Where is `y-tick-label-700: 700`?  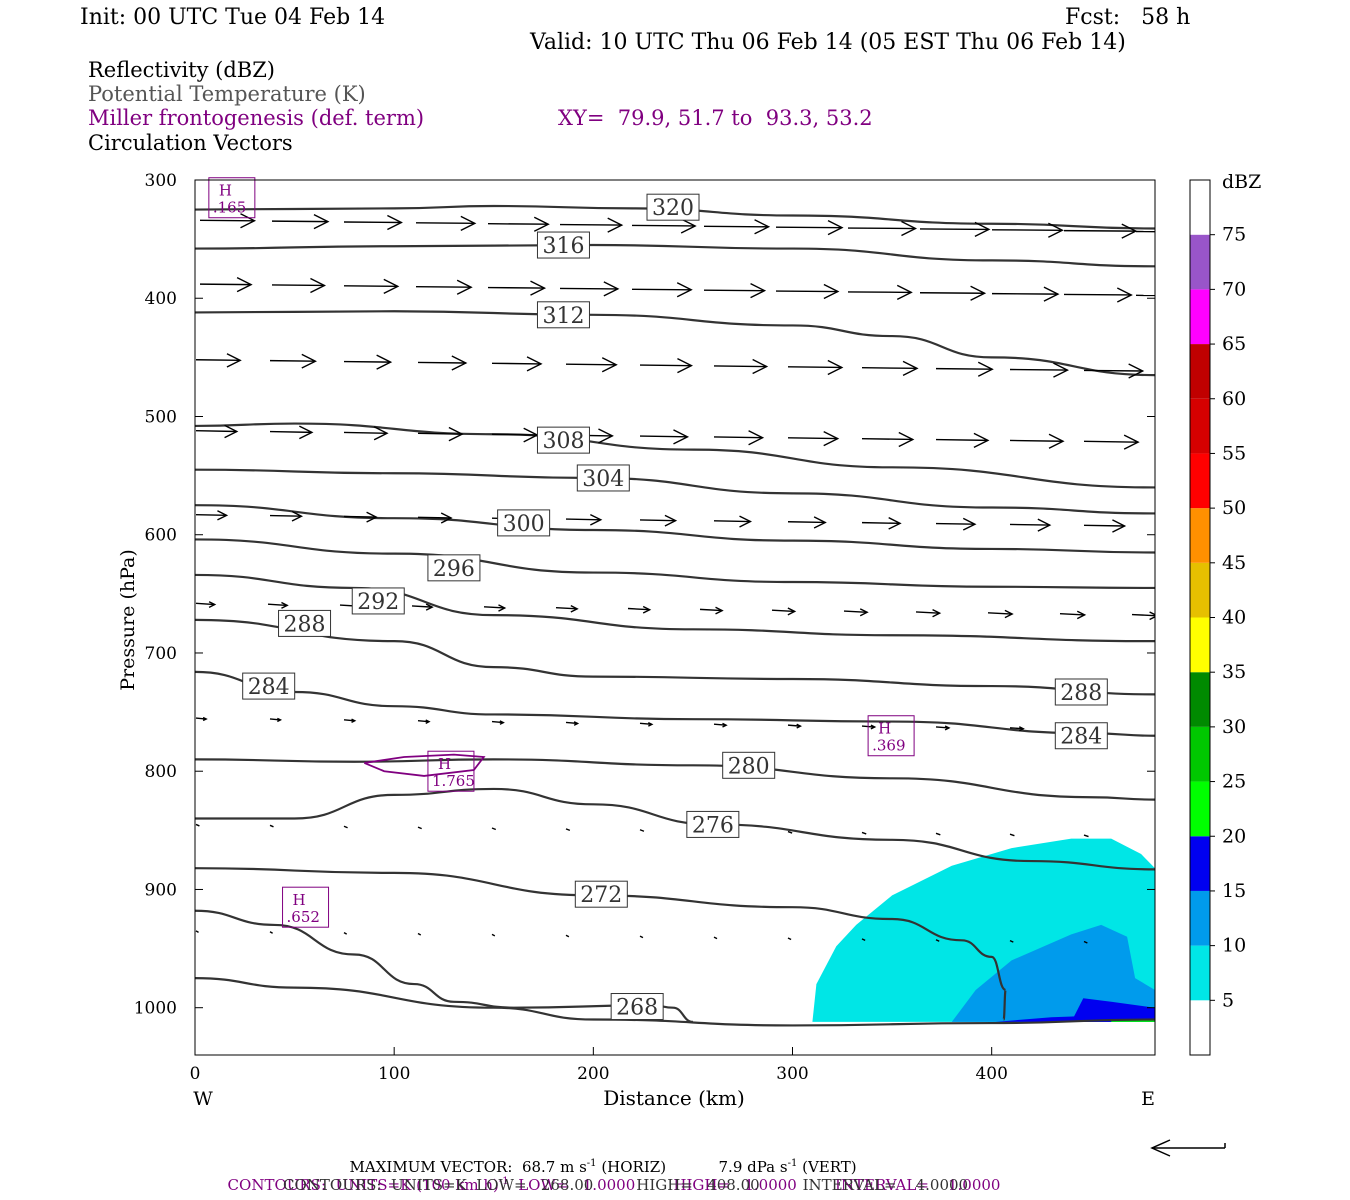
y-tick-label-700: 700 is located at coordinates (161, 654).